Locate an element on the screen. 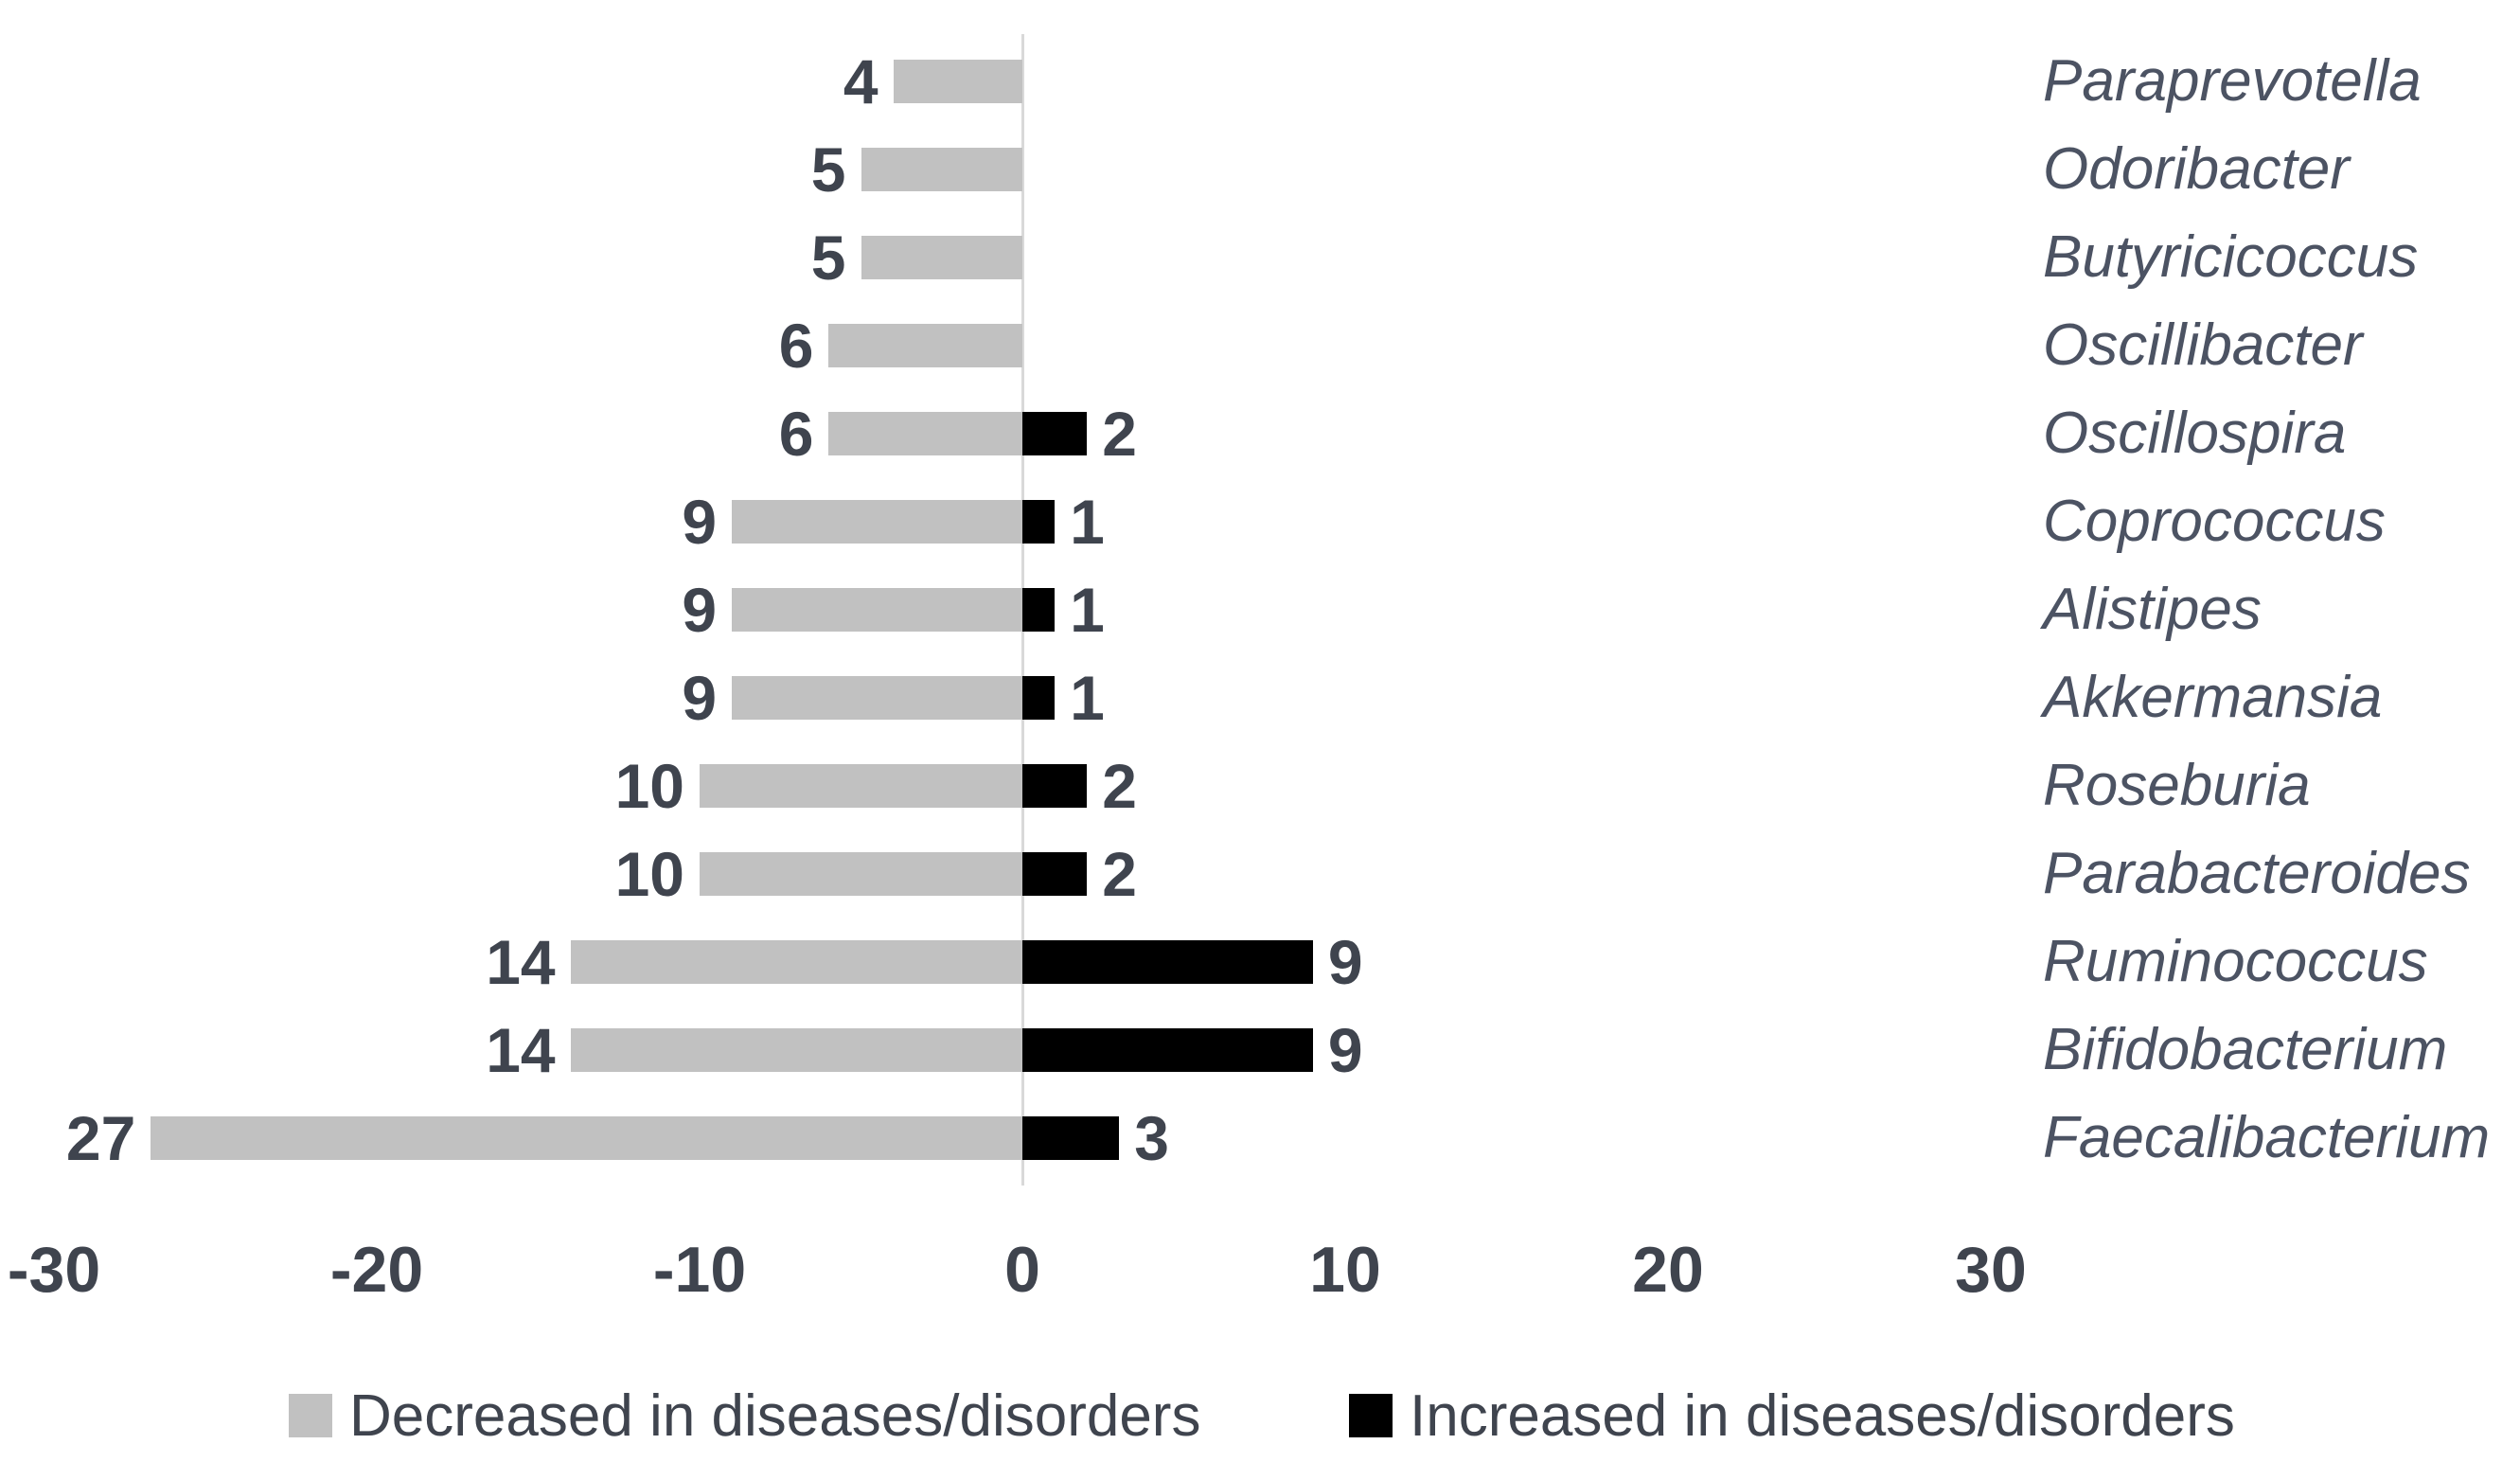 This screenshot has height=1480, width=2520. decreased-value-label: 27 is located at coordinates (100, 1138).